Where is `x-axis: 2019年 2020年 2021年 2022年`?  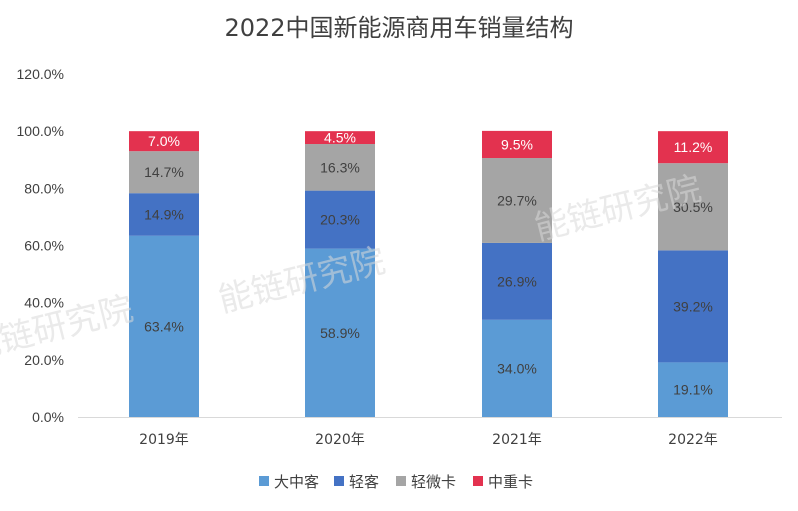
x-axis: 2019年 2020年 2021年 2022年 is located at coordinates (428, 440).